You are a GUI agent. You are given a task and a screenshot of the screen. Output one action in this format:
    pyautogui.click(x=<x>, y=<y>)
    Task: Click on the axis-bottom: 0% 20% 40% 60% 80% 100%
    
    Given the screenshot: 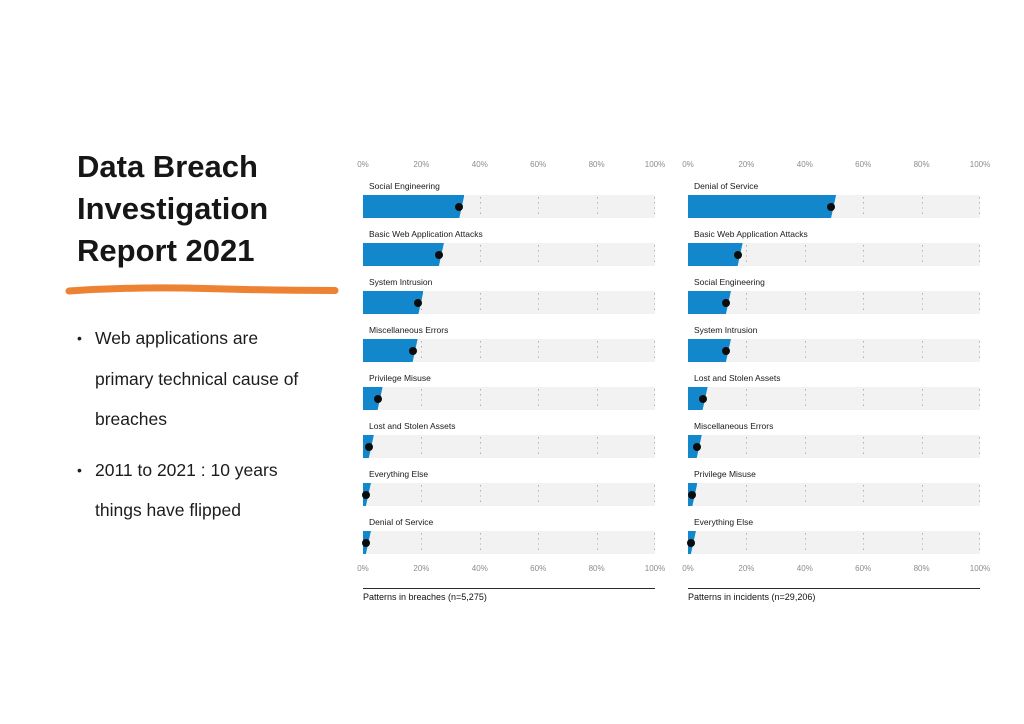 What is the action you would take?
    pyautogui.click(x=511, y=569)
    